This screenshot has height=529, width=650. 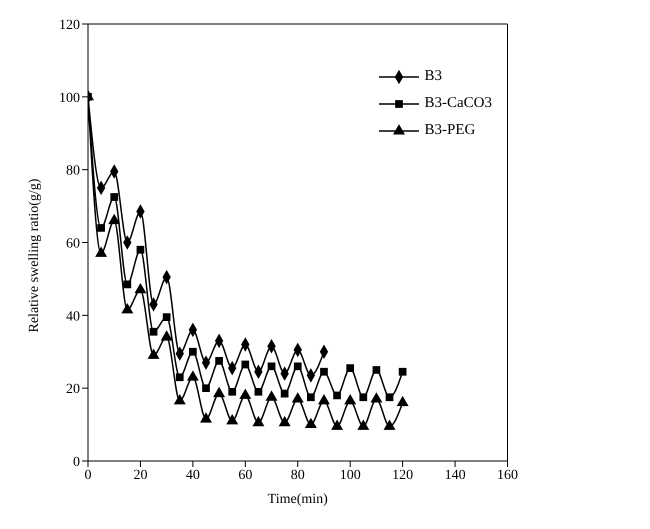 I want to click on x-tick-label: 80, so click(x=297, y=475).